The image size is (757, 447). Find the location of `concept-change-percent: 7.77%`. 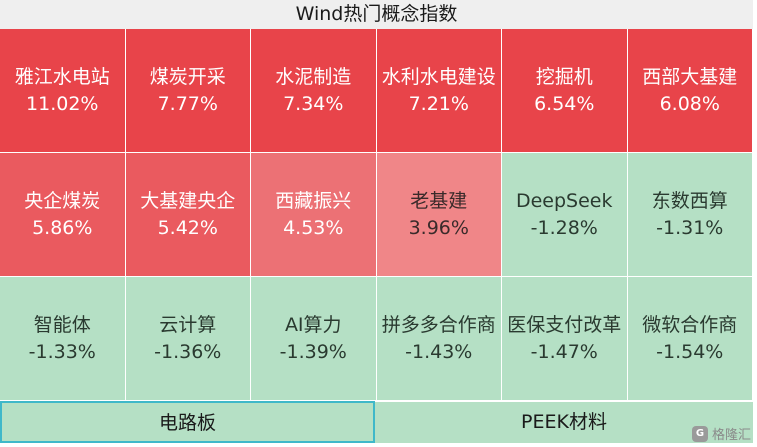

concept-change-percent: 7.77% is located at coordinates (187, 103).